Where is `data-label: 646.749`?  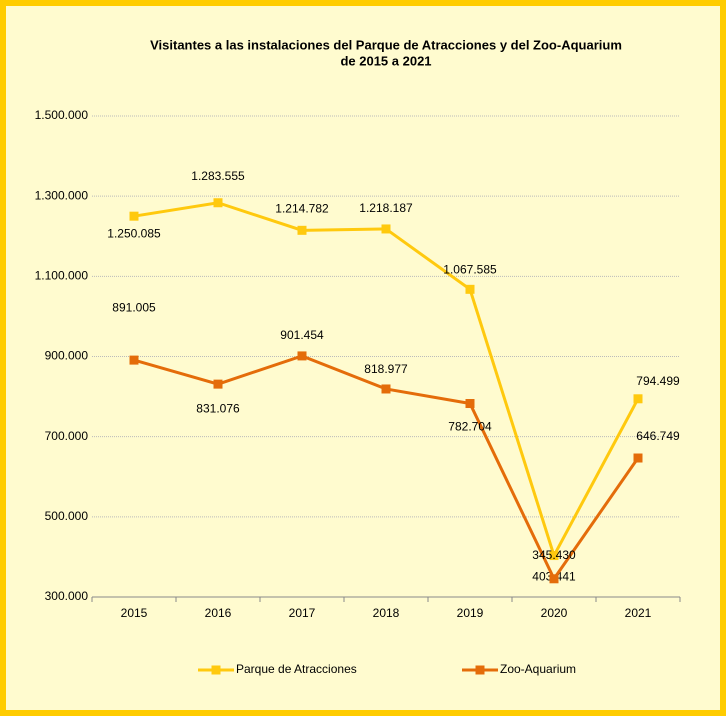 data-label: 646.749 is located at coordinates (658, 436).